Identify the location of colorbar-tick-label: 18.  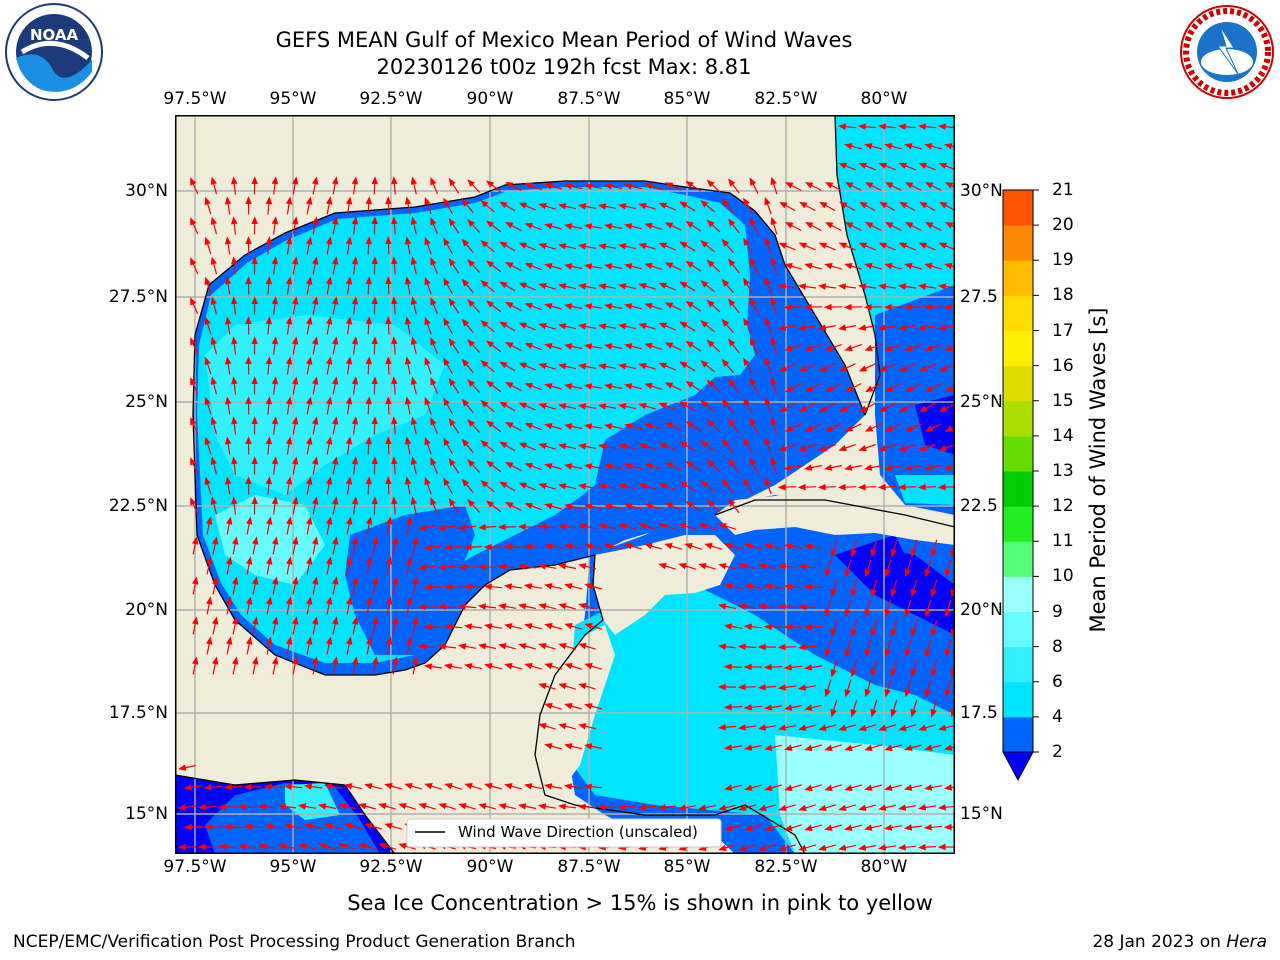
(1063, 295).